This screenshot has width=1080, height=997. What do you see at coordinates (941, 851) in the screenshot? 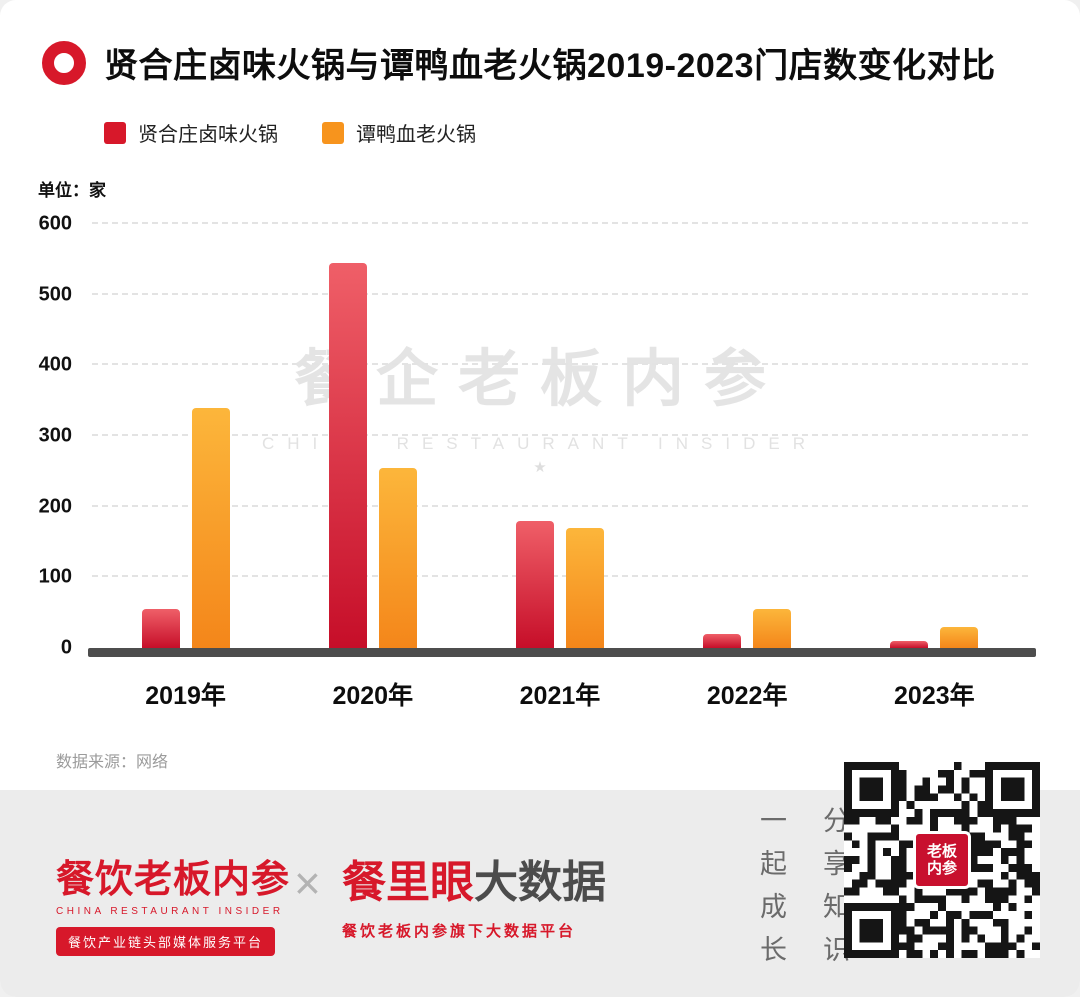
I see `qr-logo-line1: 老板` at bounding box center [941, 851].